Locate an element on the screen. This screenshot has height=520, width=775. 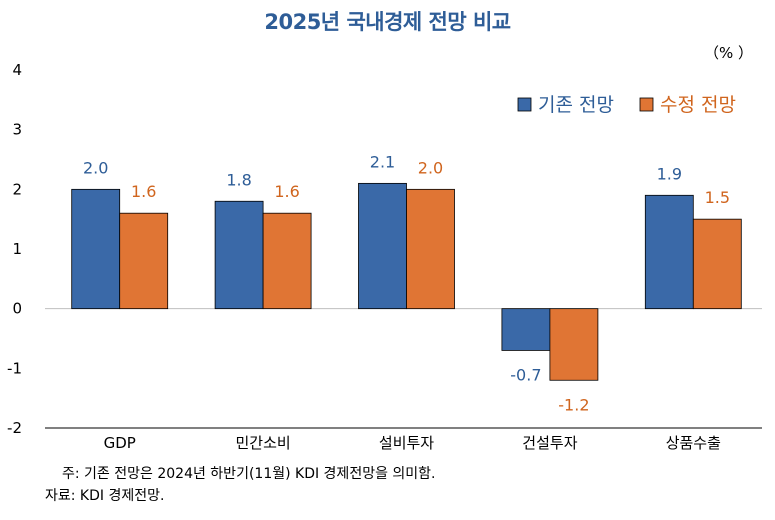
source-note: 자료: KDI 경제전망. is located at coordinates (105, 496).